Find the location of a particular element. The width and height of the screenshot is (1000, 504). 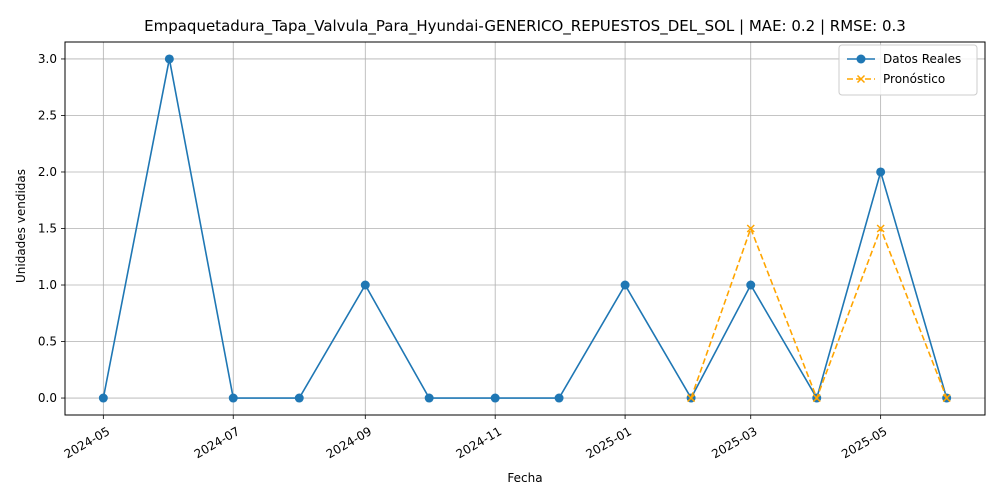

x-tick-label: 2024-11 is located at coordinates (479, 442).